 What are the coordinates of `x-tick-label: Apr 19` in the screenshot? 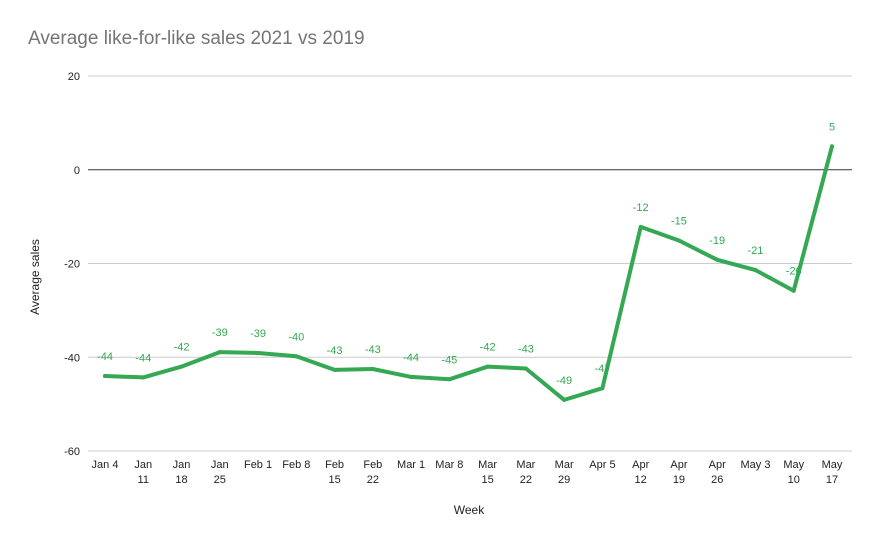 It's located at (678, 472).